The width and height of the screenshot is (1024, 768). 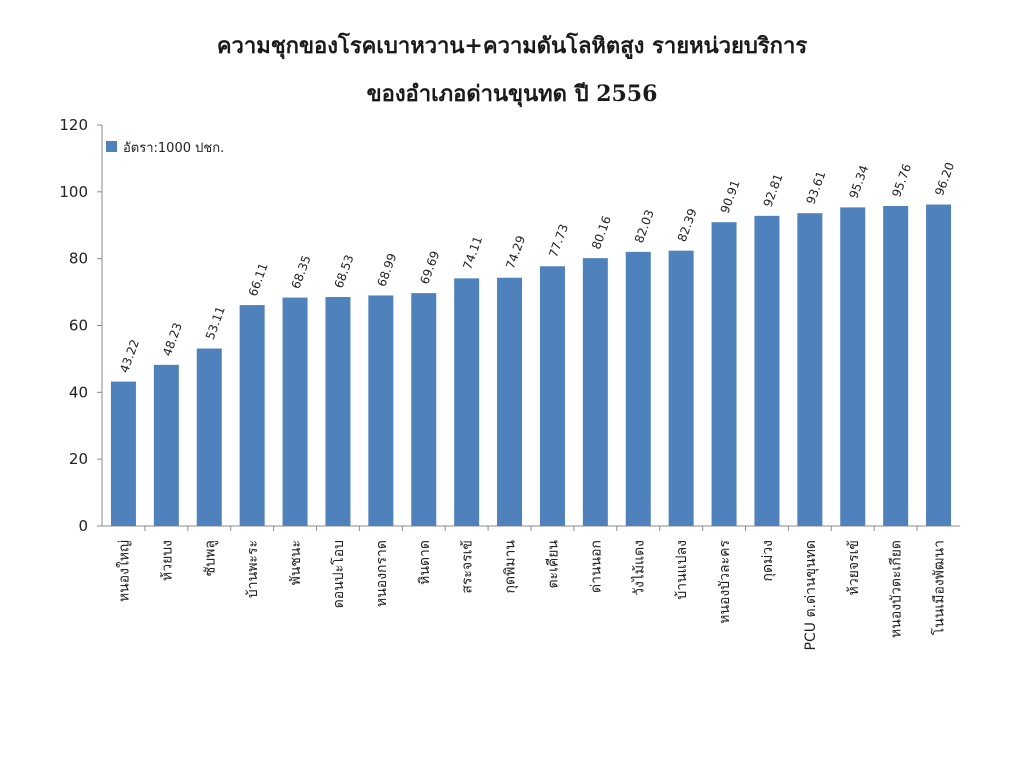 What do you see at coordinates (78, 459) in the screenshot?
I see `y-tick-label: 20` at bounding box center [78, 459].